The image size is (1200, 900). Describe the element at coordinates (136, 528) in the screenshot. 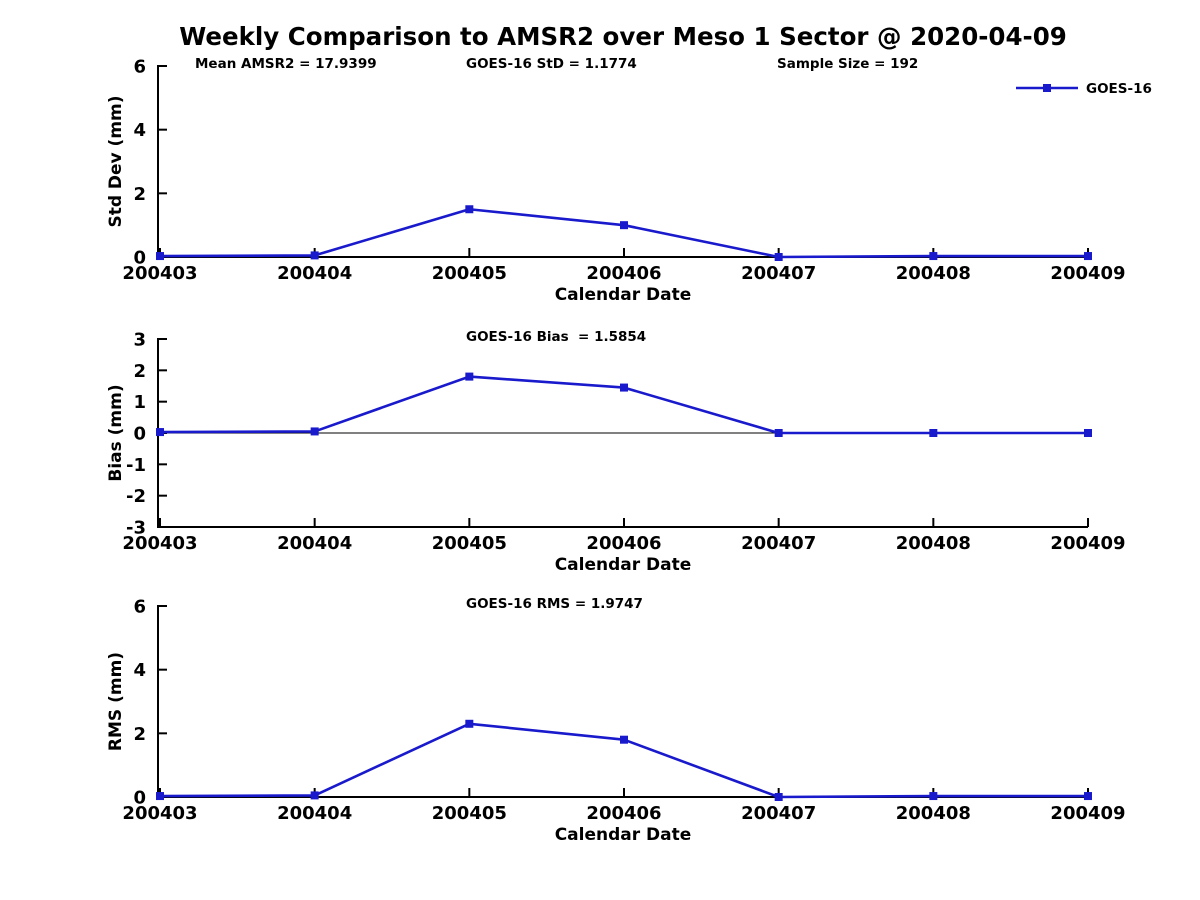

I see `y-tick-label: -3` at that location.